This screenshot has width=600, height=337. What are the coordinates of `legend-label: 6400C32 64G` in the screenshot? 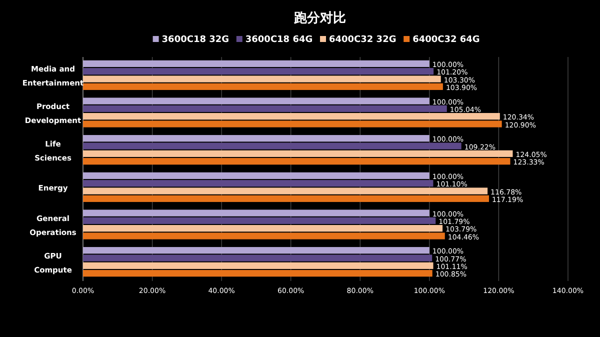 It's located at (446, 40).